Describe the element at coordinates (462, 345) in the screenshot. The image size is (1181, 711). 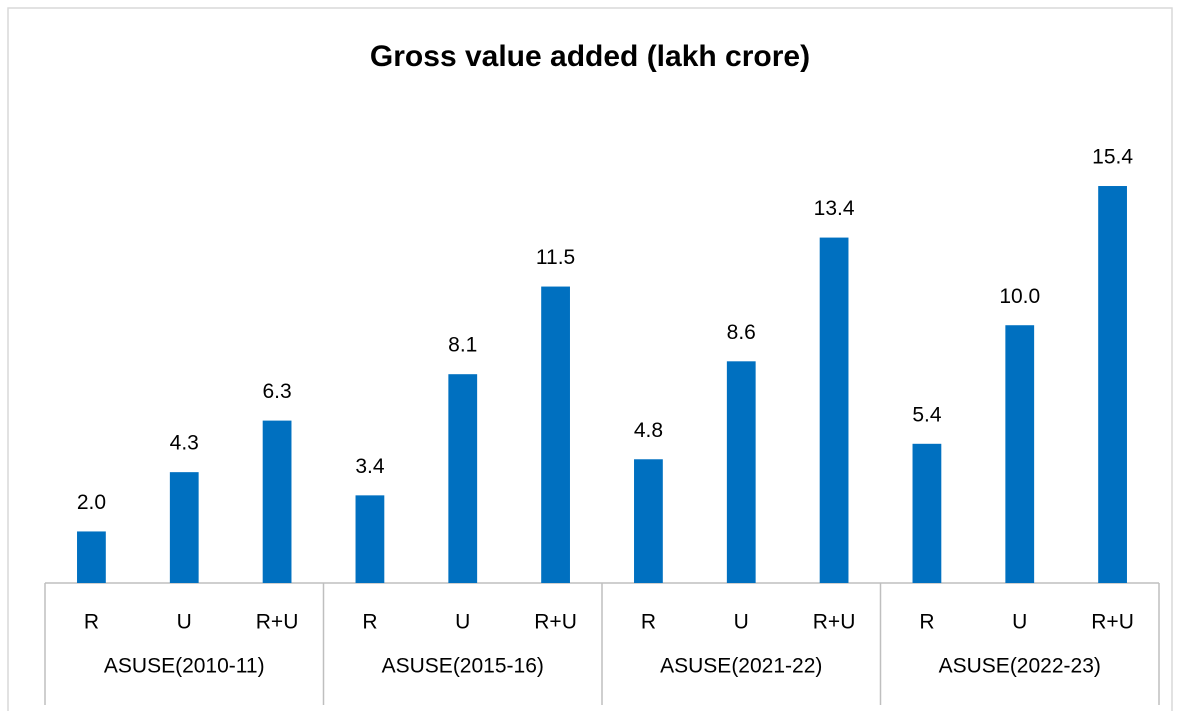
I see `data-label: 8.1` at that location.